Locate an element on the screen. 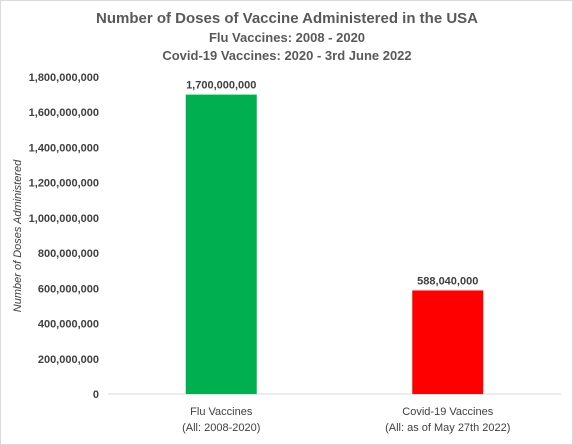  x-category-label: Flu Vaccines is located at coordinates (221, 412).